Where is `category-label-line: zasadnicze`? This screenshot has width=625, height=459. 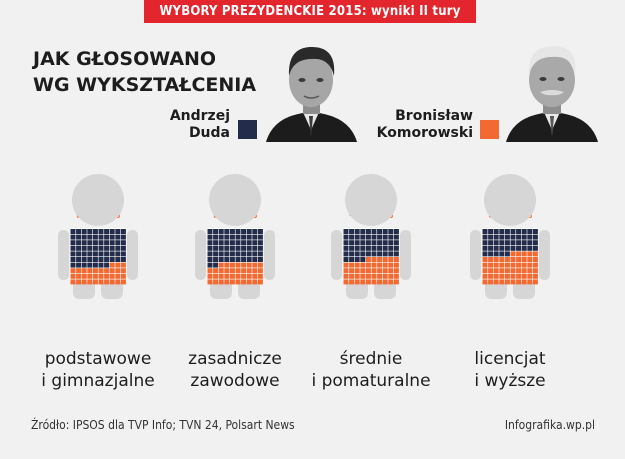 category-label-line: zasadnicze is located at coordinates (235, 359).